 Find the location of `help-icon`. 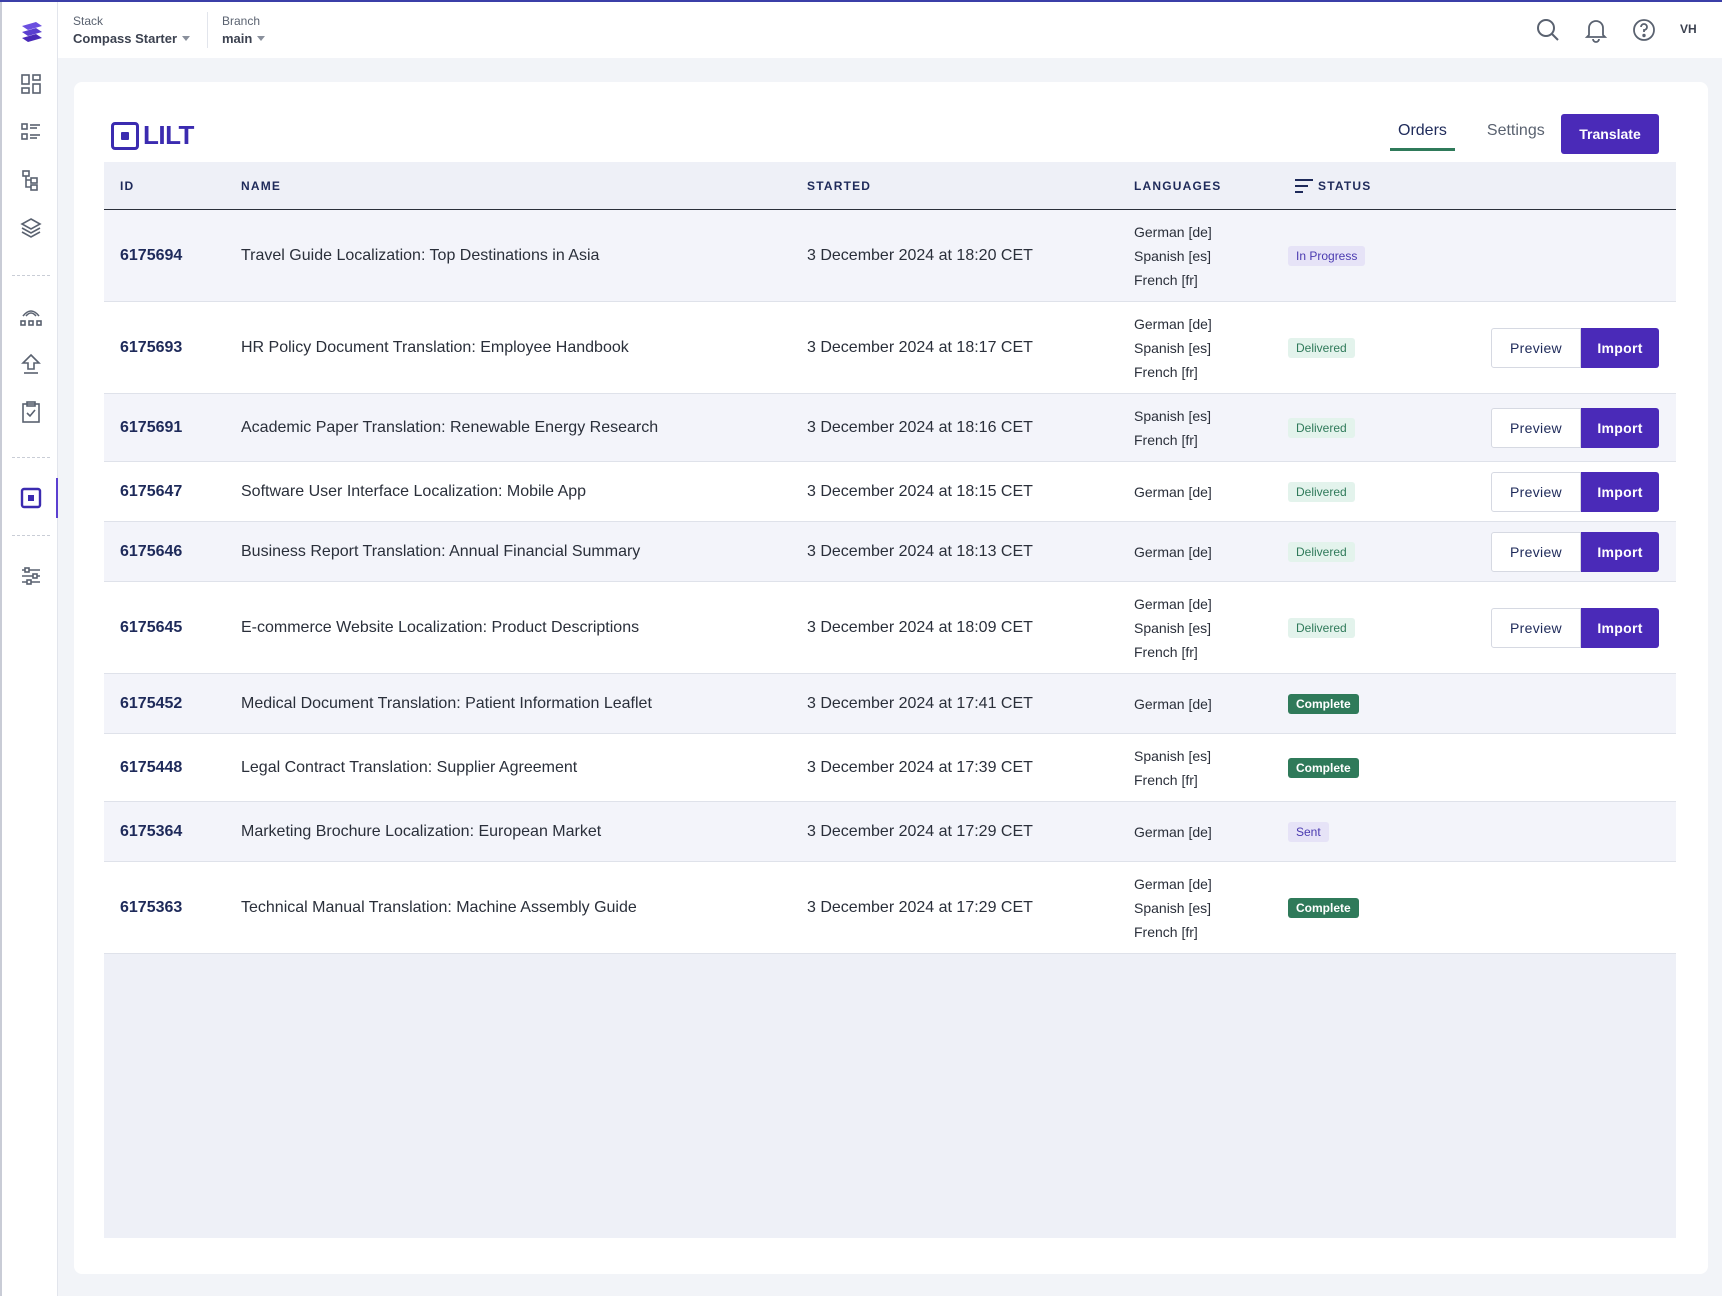

help-icon is located at coordinates (1644, 30).